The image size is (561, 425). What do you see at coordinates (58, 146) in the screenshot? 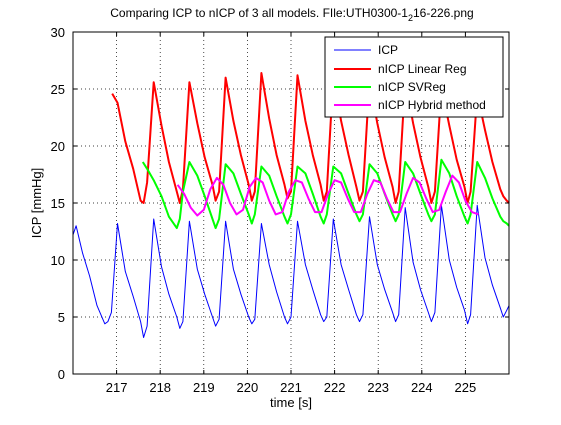
I see `y-tick-label: 20` at bounding box center [58, 146].